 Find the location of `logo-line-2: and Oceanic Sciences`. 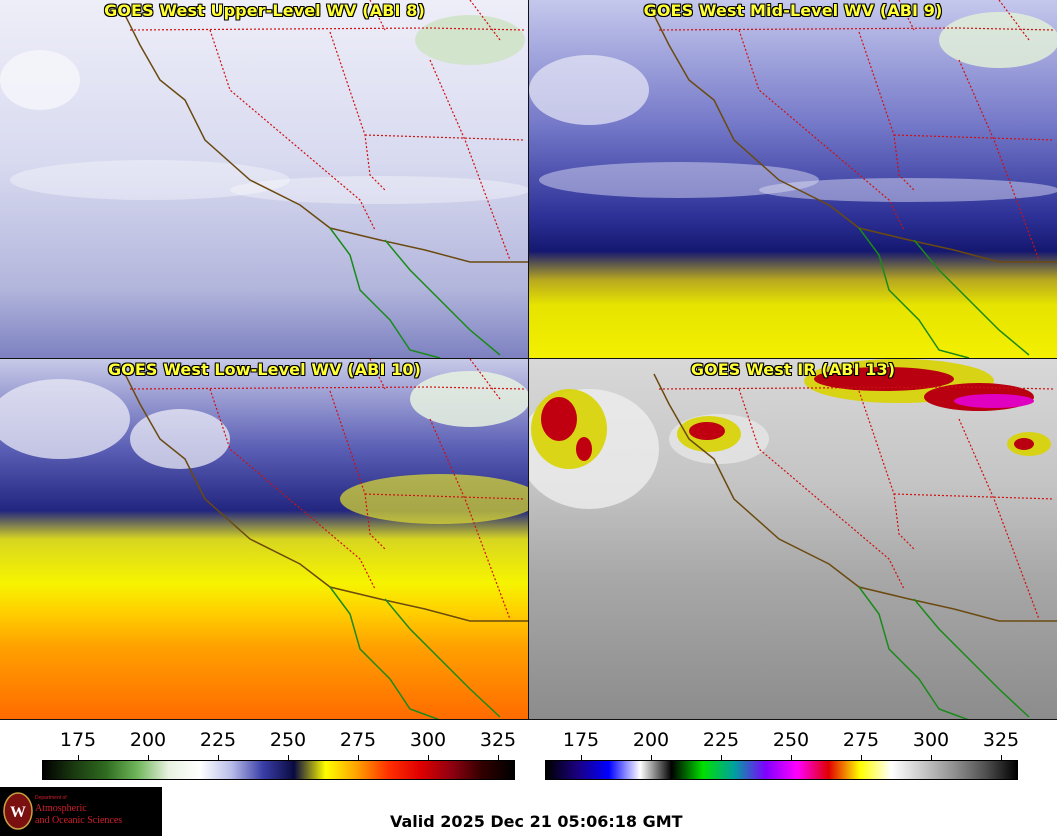

logo-line-2: and Oceanic Sciences is located at coordinates (79, 820).